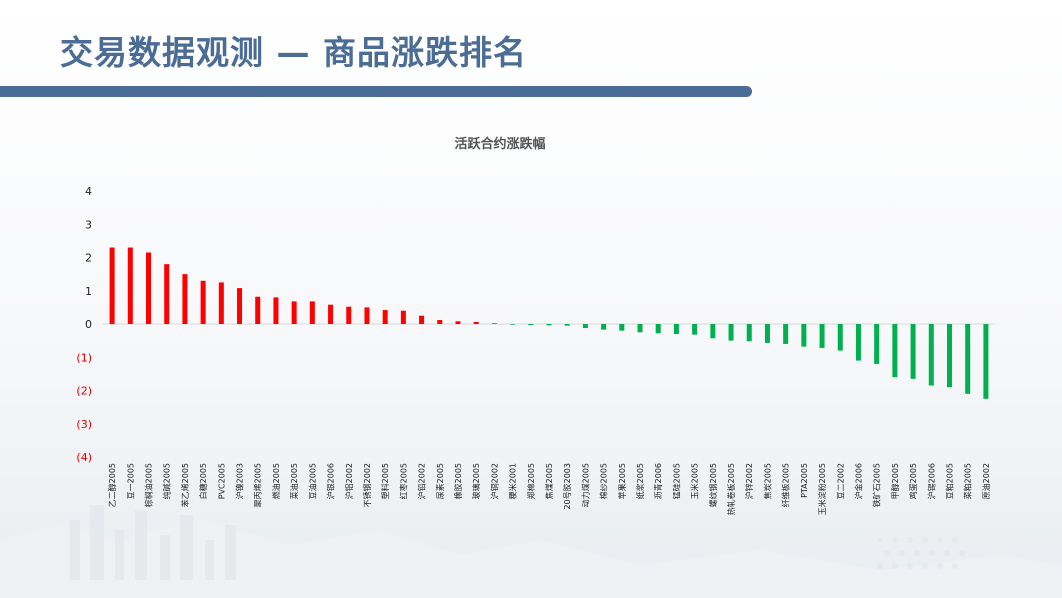 This screenshot has width=1062, height=598. What do you see at coordinates (622, 481) in the screenshot?
I see `x-tick-label: 苹果2005` at bounding box center [622, 481].